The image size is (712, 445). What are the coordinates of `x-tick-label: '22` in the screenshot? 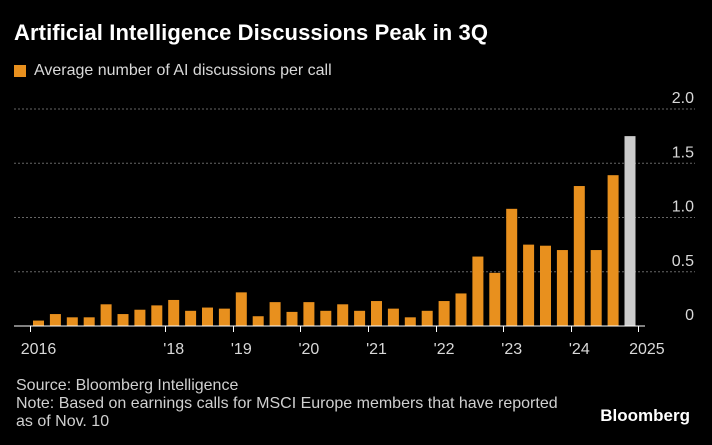 It's located at (444, 349).